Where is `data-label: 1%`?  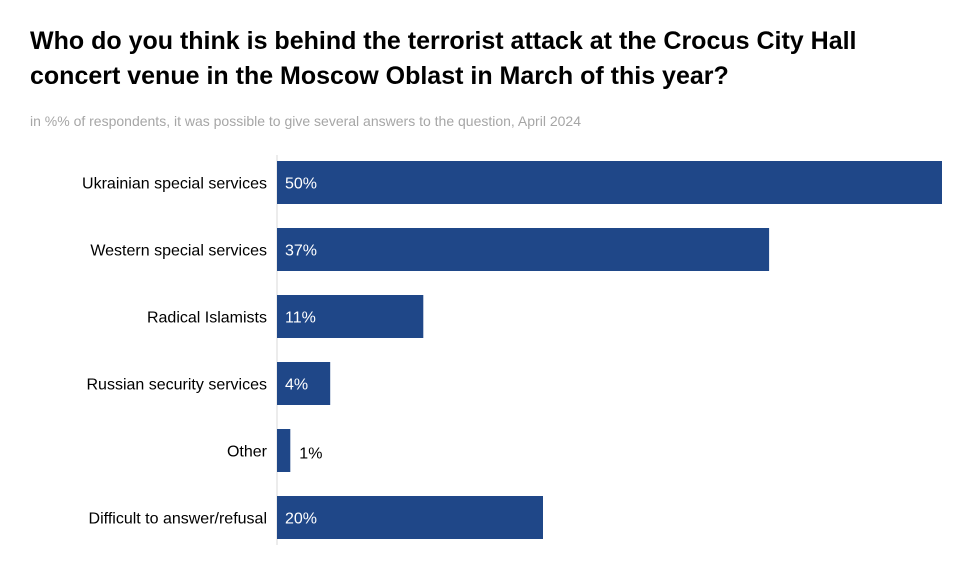 data-label: 1% is located at coordinates (310, 454).